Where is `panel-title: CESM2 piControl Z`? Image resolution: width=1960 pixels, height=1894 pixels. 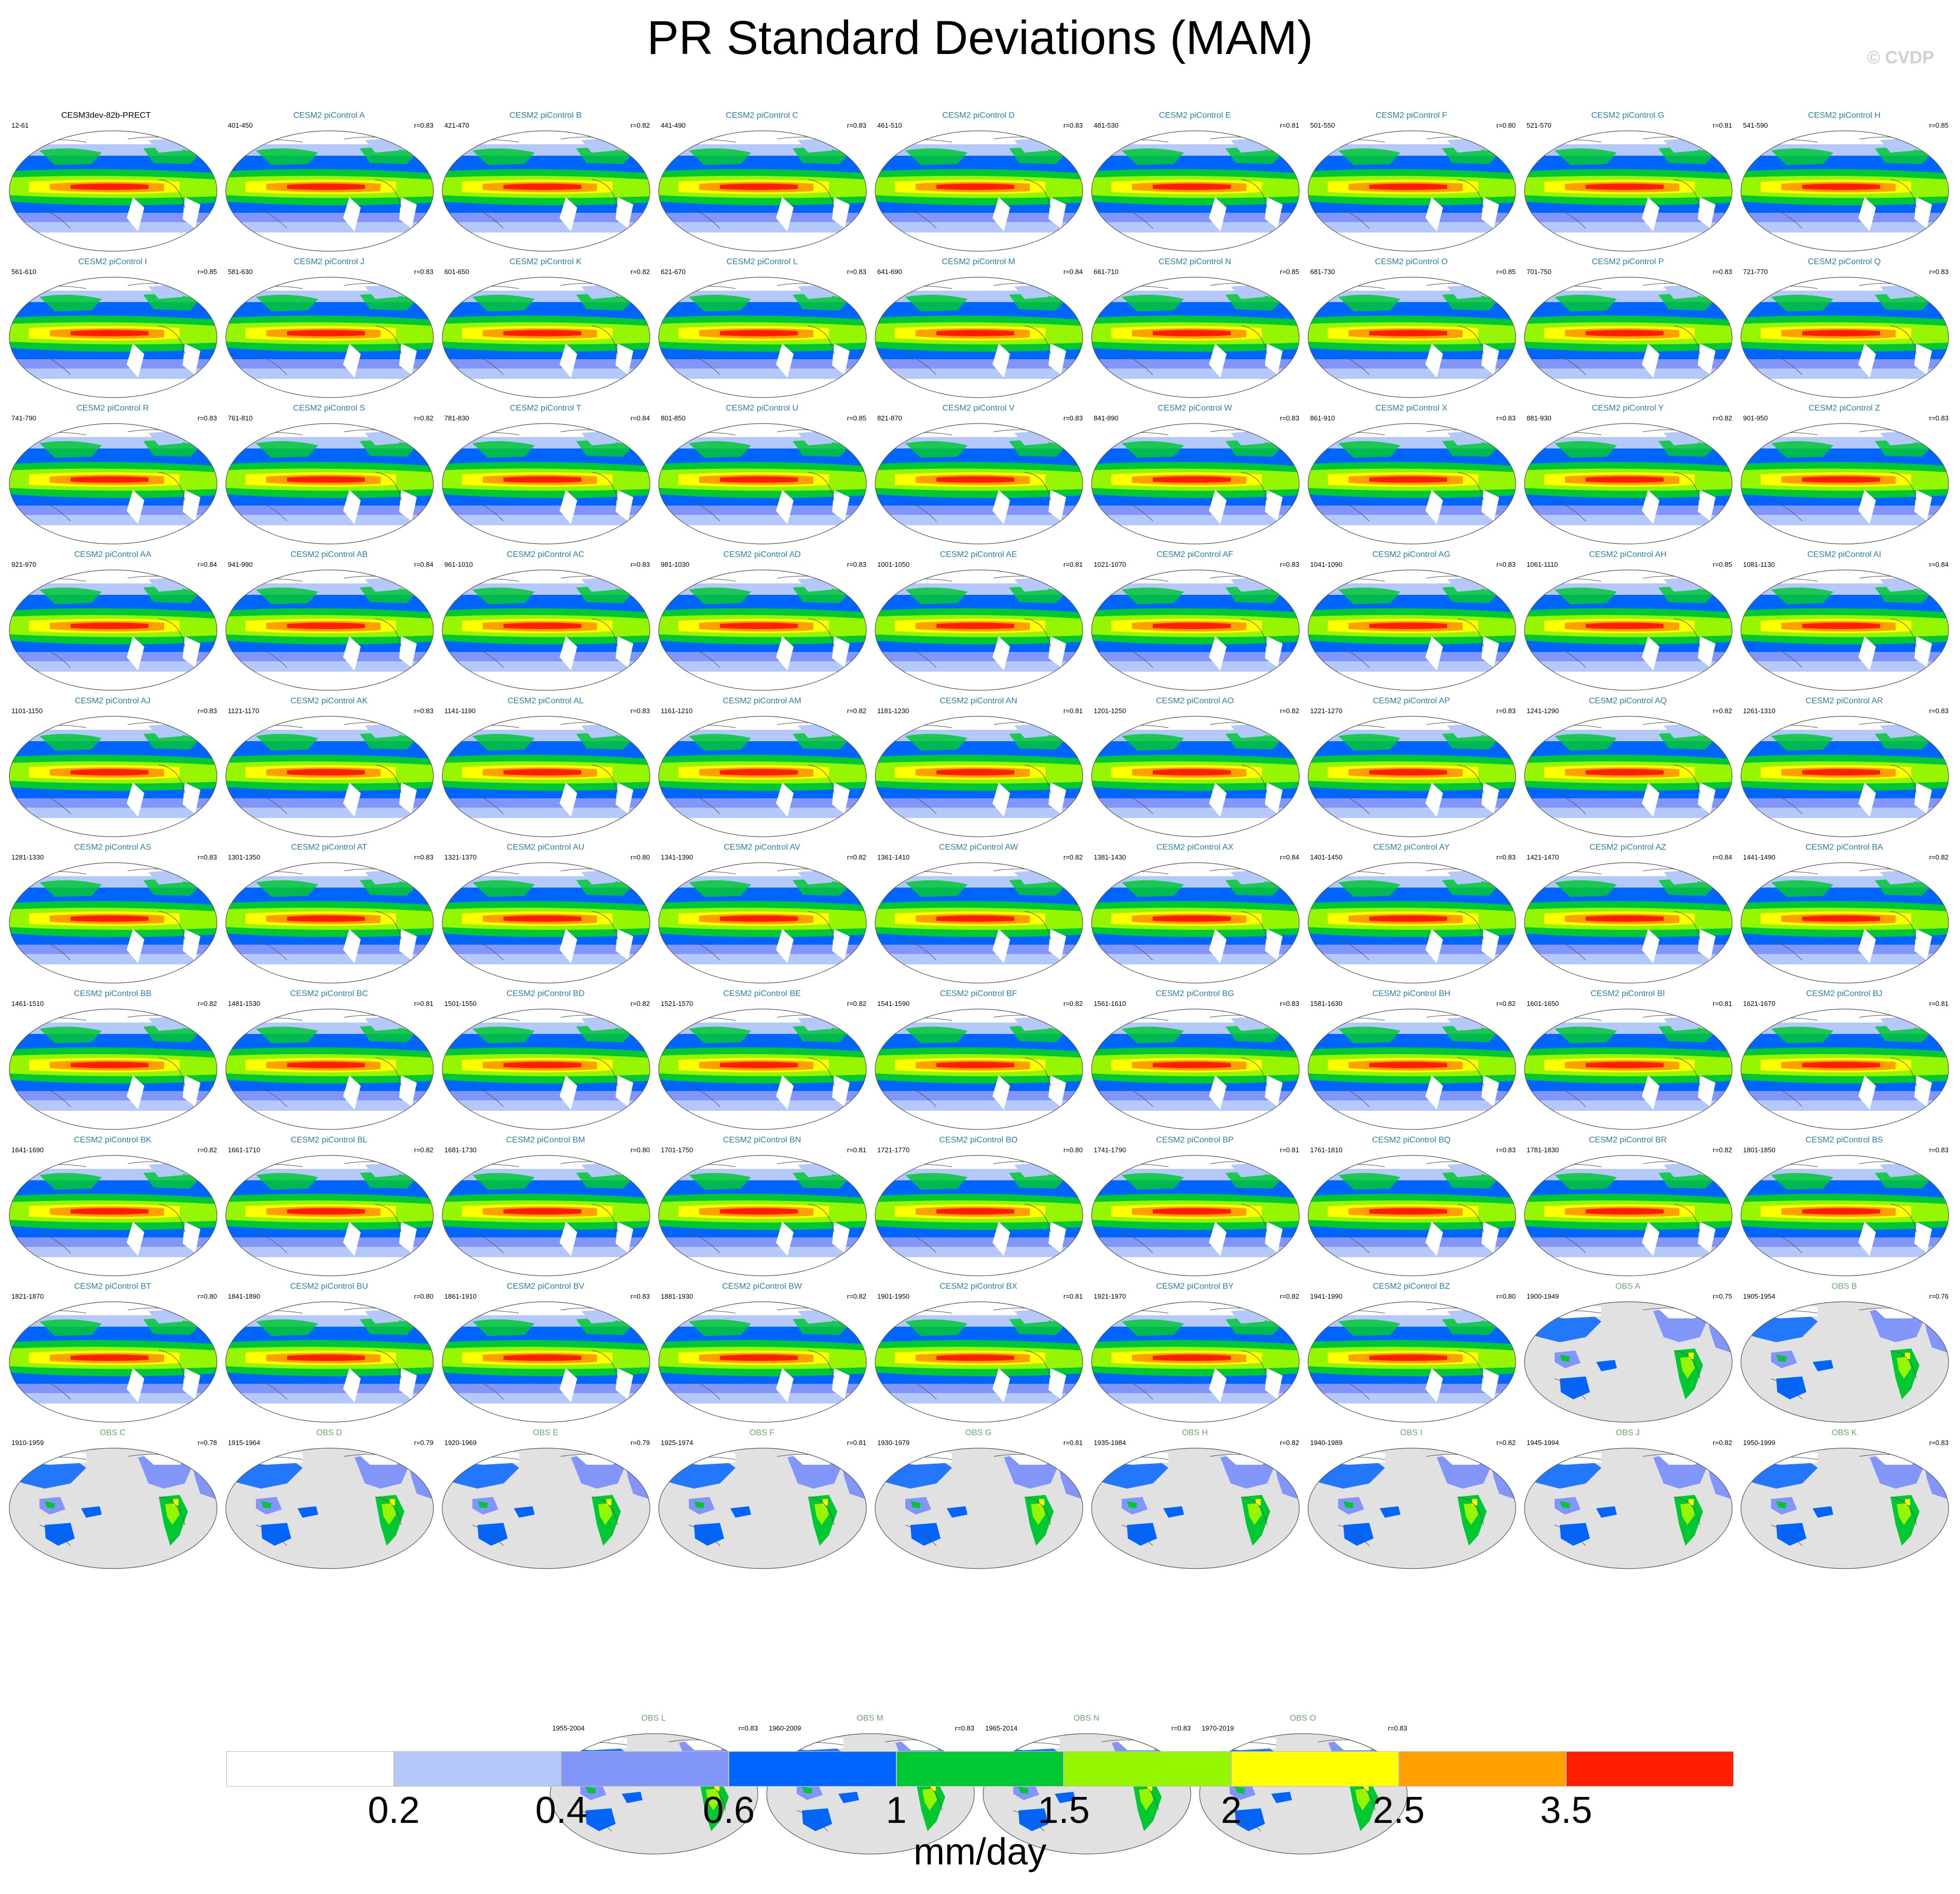
panel-title: CESM2 piControl Z is located at coordinates (1844, 408).